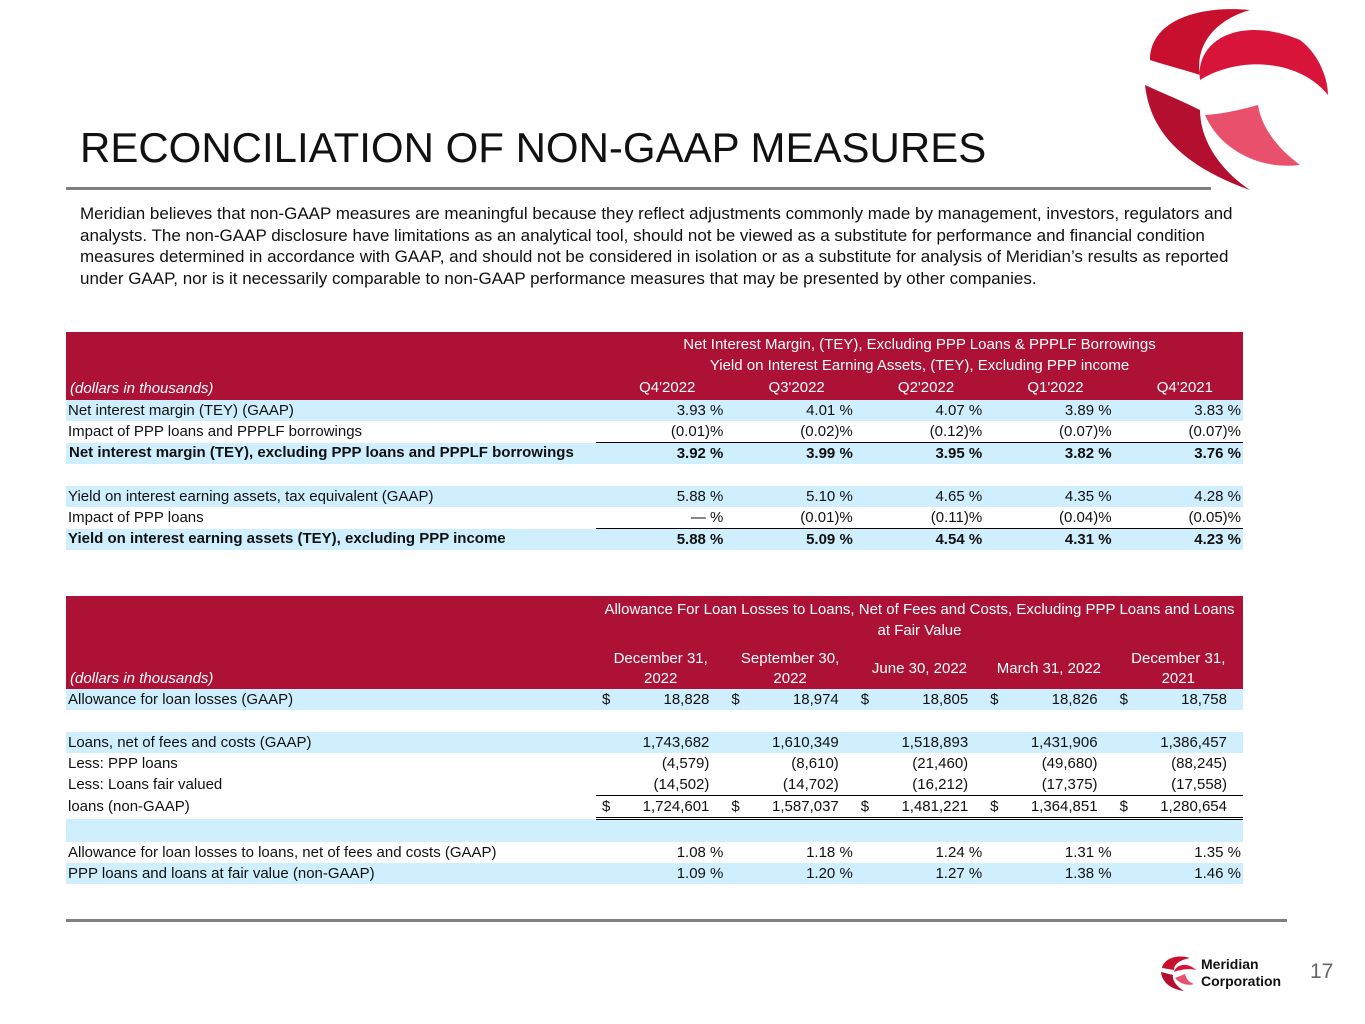 Image resolution: width=1365 pixels, height=1024 pixels. I want to click on column-header: Q4'2022, so click(661, 388).